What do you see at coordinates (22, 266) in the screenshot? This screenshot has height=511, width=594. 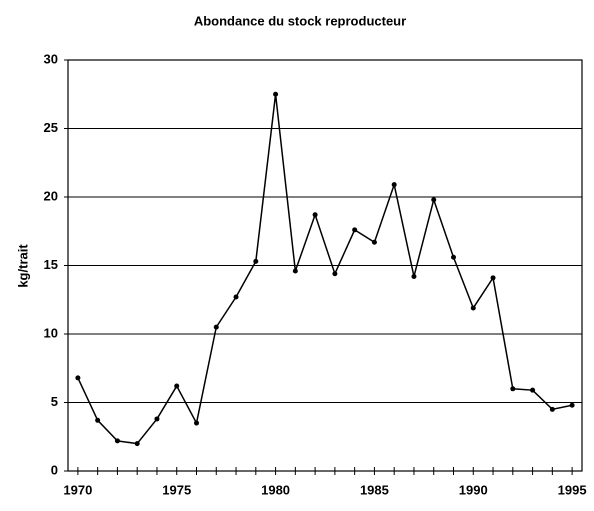 I see `y-axis-label: kg/trait` at bounding box center [22, 266].